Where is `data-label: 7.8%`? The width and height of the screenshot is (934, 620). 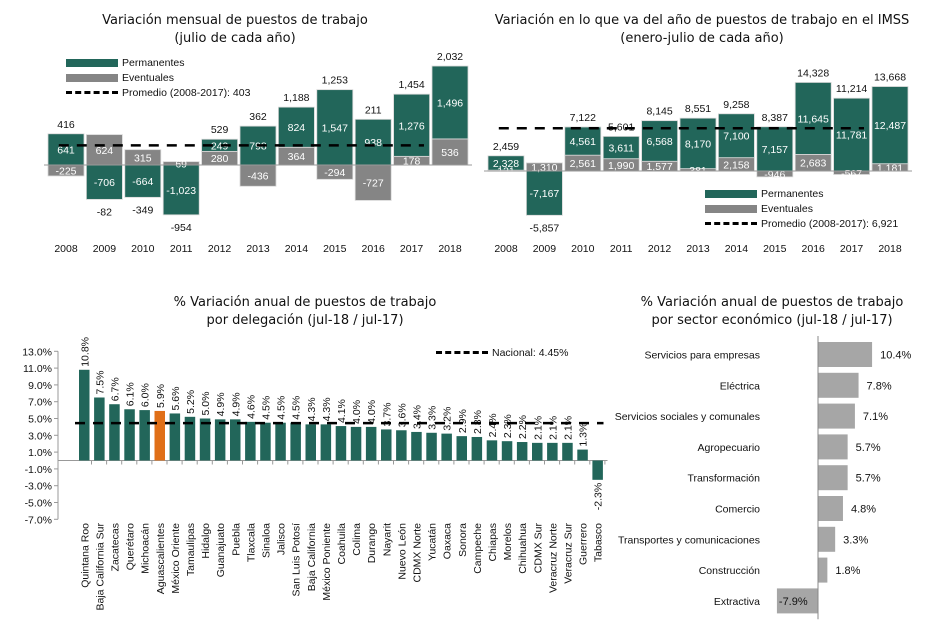
data-label: 7.8% is located at coordinates (879, 386).